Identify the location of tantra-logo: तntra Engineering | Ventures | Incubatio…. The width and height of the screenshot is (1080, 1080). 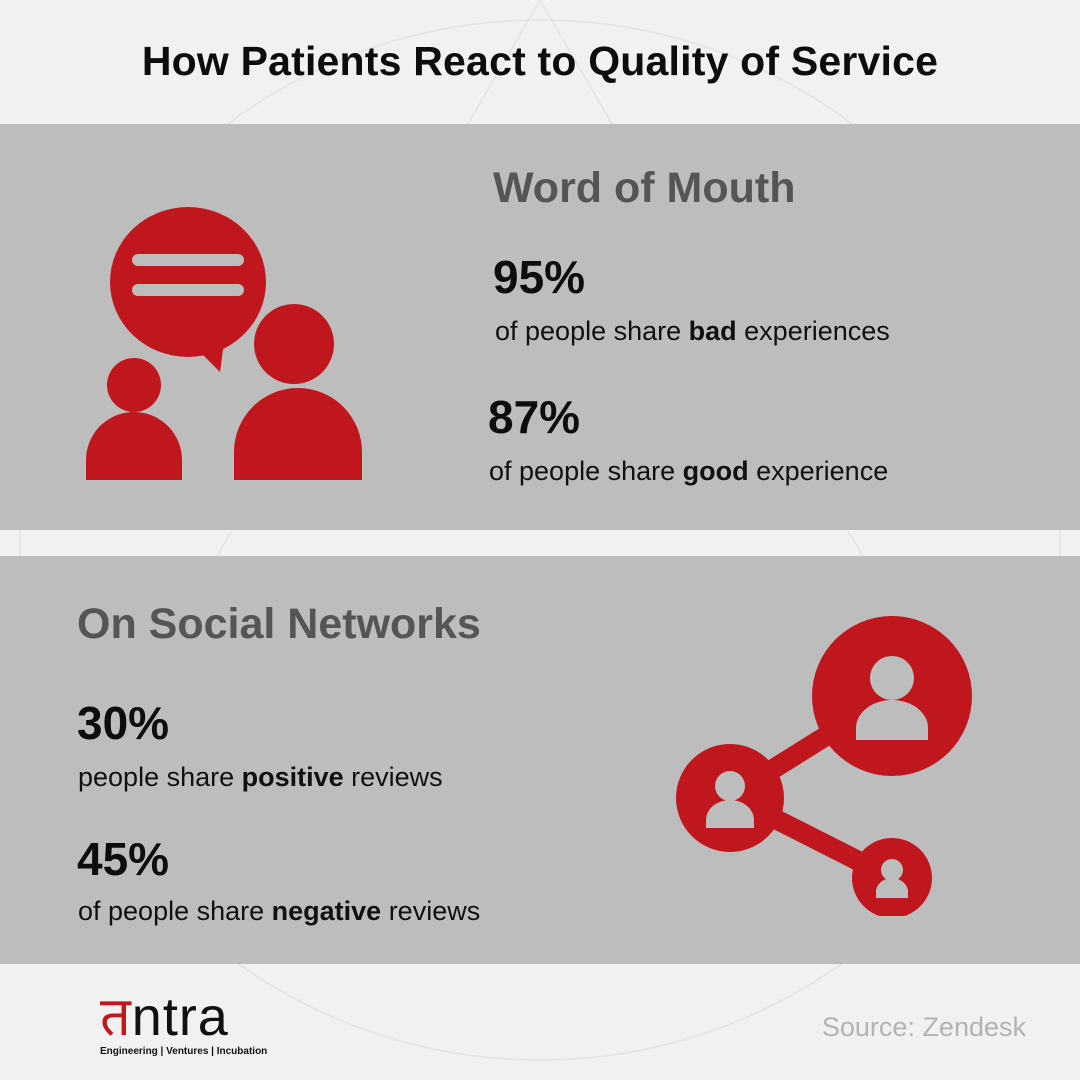
(205, 1025).